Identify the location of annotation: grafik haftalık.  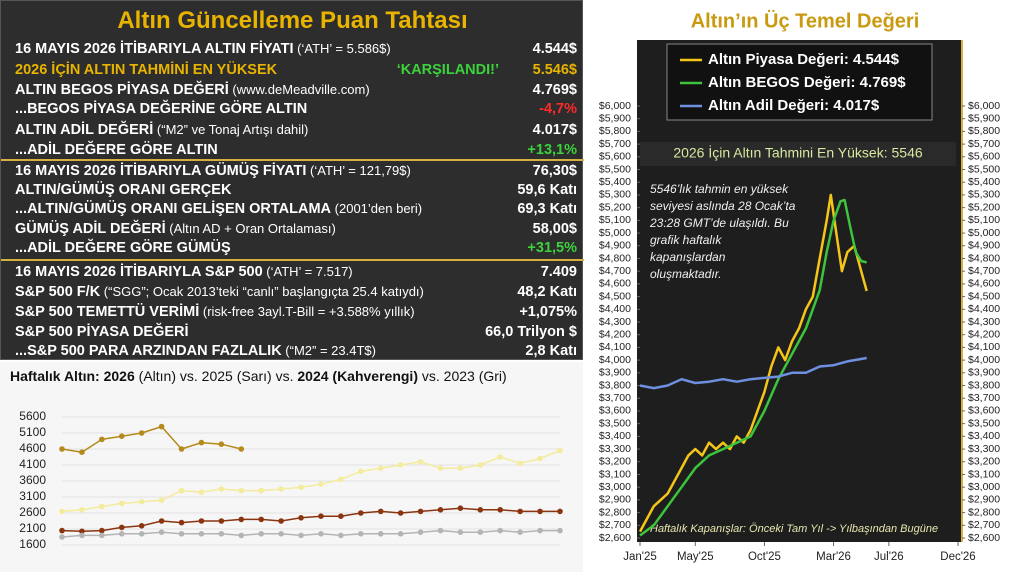
(686, 240).